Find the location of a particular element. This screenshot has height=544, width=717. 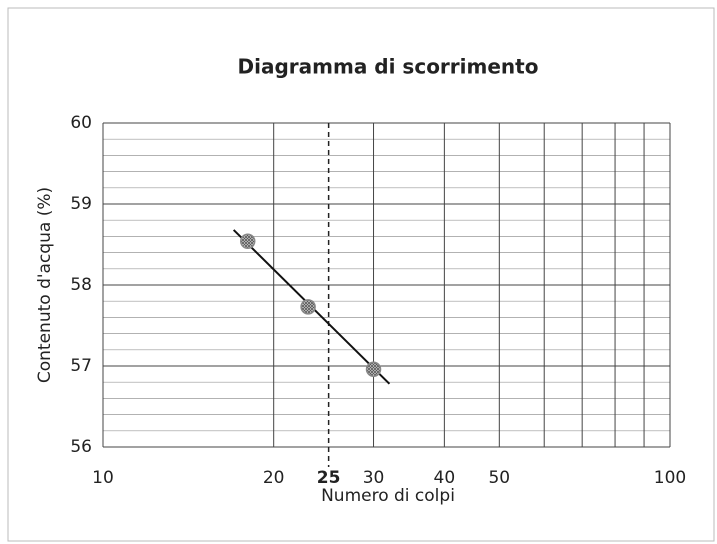

y-tick-label: 59 is located at coordinates (81, 204).